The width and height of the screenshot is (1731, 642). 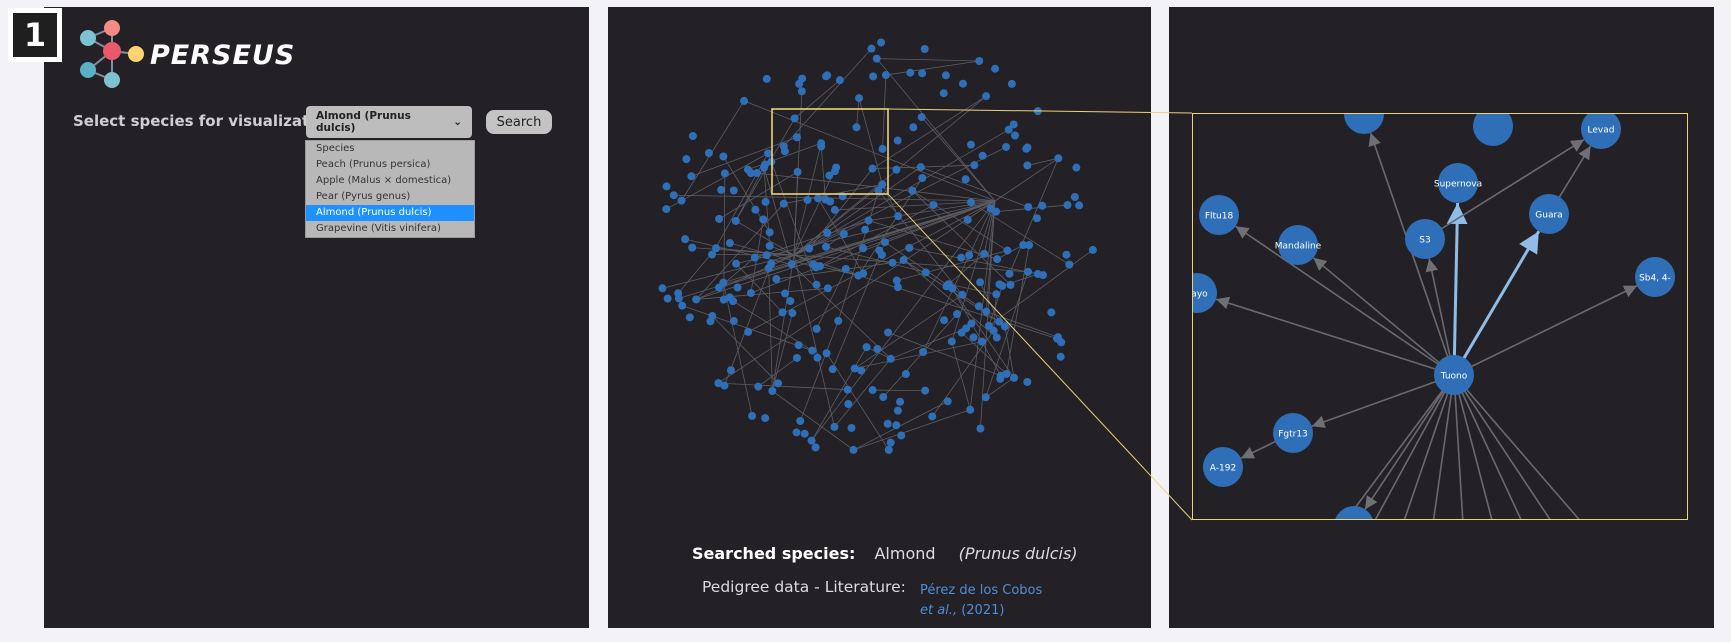 I want to click on graph-node: Guara, so click(x=1549, y=214).